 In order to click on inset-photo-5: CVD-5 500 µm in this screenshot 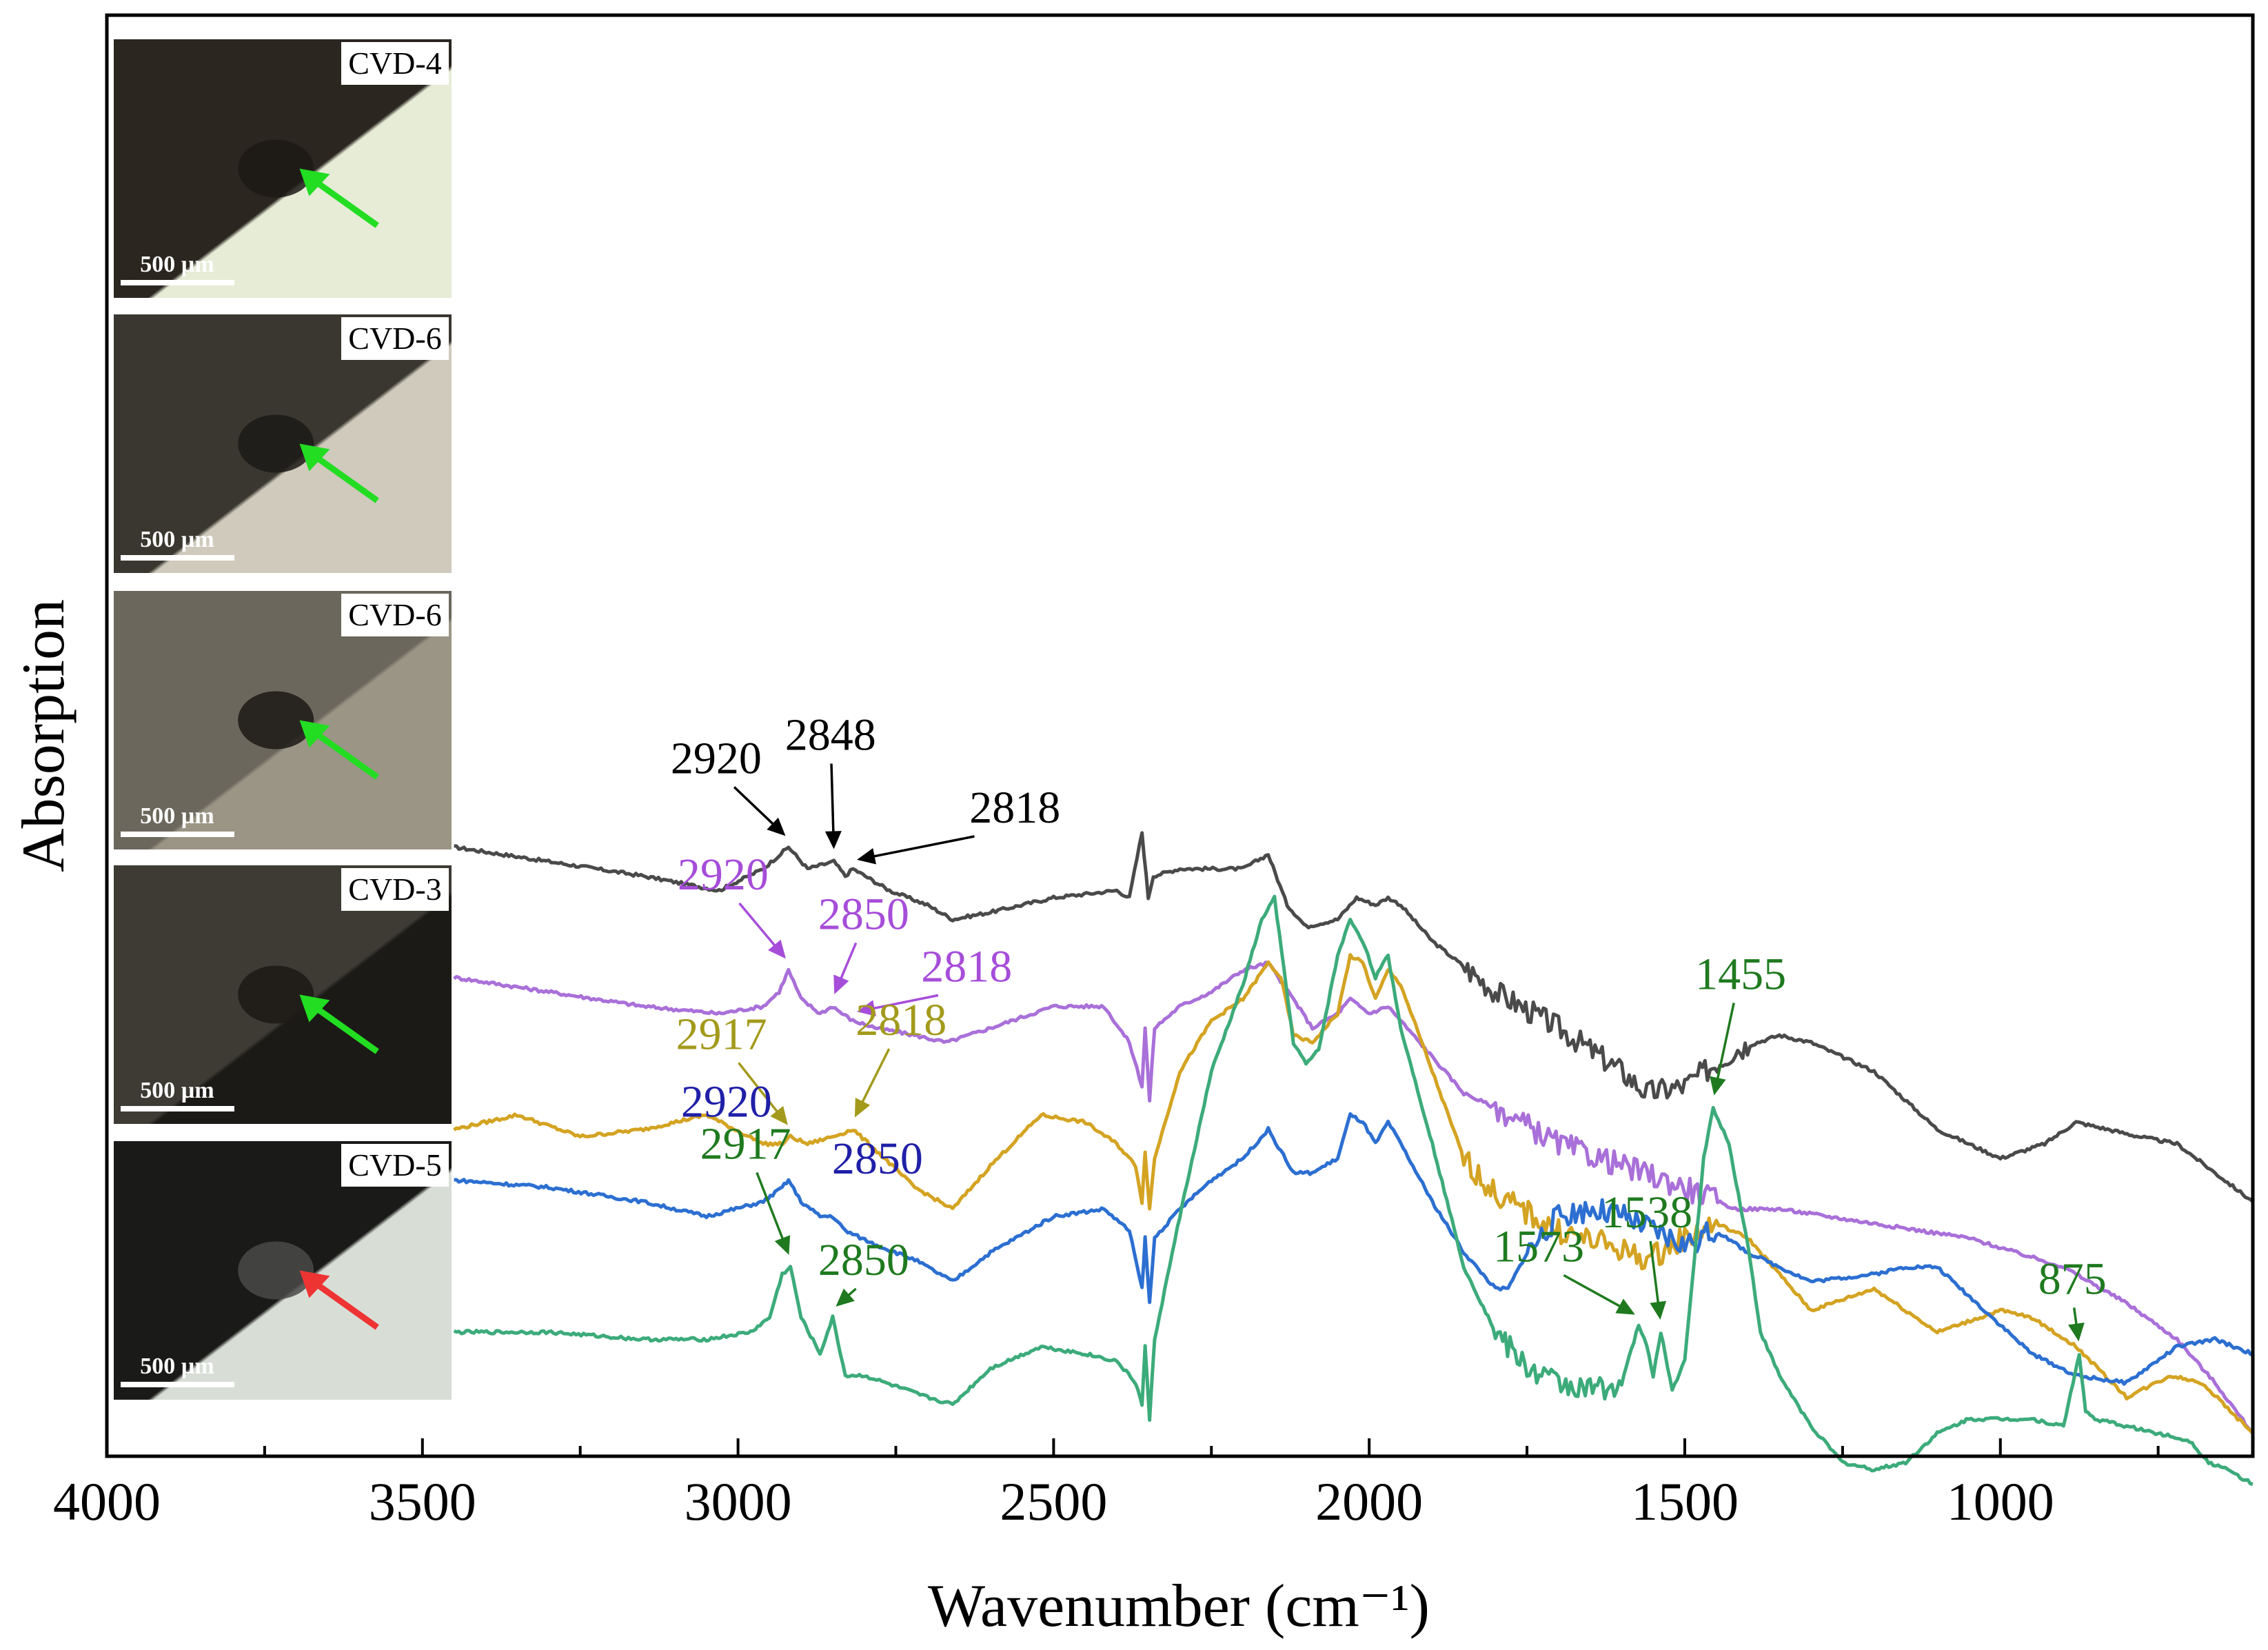, I will do `click(283, 1270)`.